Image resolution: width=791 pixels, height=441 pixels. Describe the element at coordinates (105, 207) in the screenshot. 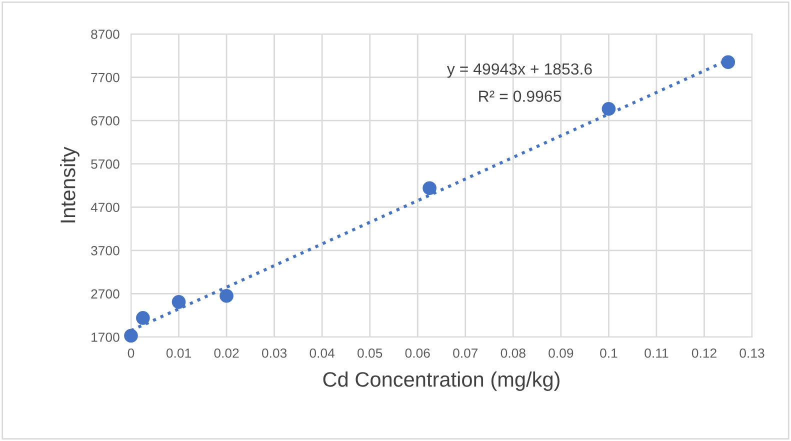

I see `y-tick-label: 4700` at that location.